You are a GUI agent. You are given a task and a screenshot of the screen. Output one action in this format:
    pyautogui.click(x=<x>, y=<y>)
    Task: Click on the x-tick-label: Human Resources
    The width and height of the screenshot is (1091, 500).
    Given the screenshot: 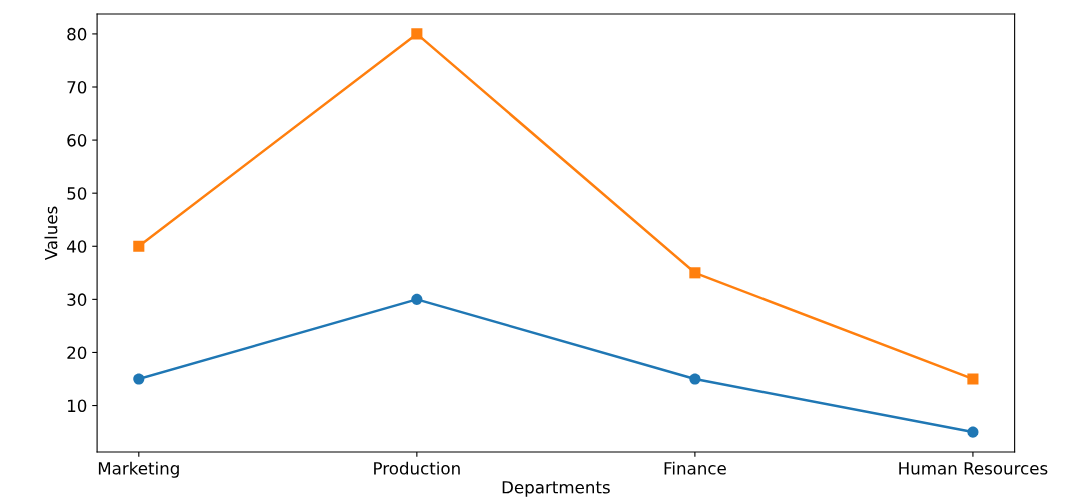 What is the action you would take?
    pyautogui.click(x=973, y=468)
    